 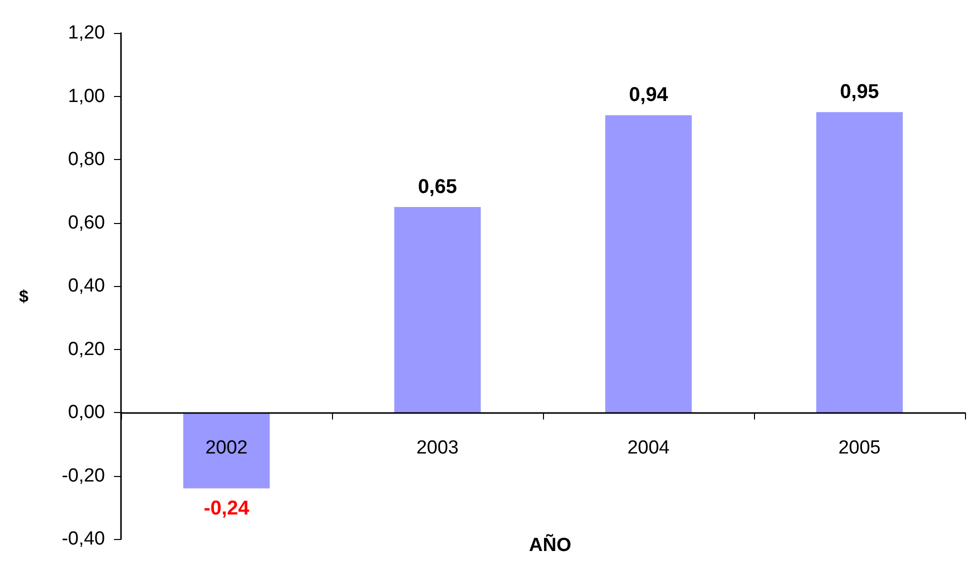 I want to click on data-label: -0,24, so click(x=227, y=508).